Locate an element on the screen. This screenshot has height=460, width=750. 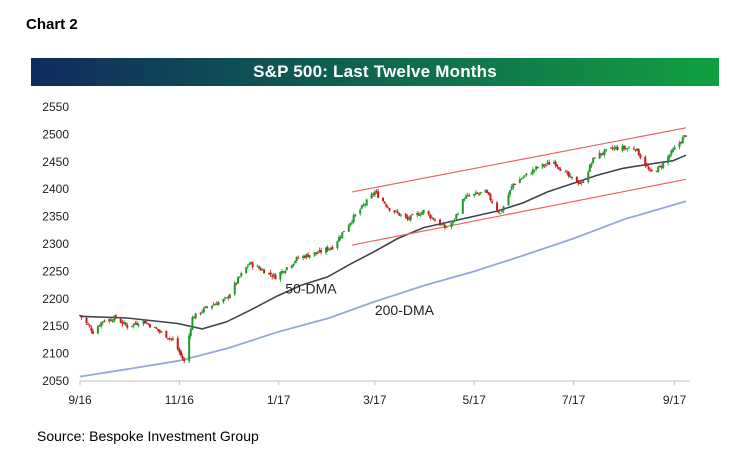
y-tick-label: 2050 is located at coordinates (55, 381).